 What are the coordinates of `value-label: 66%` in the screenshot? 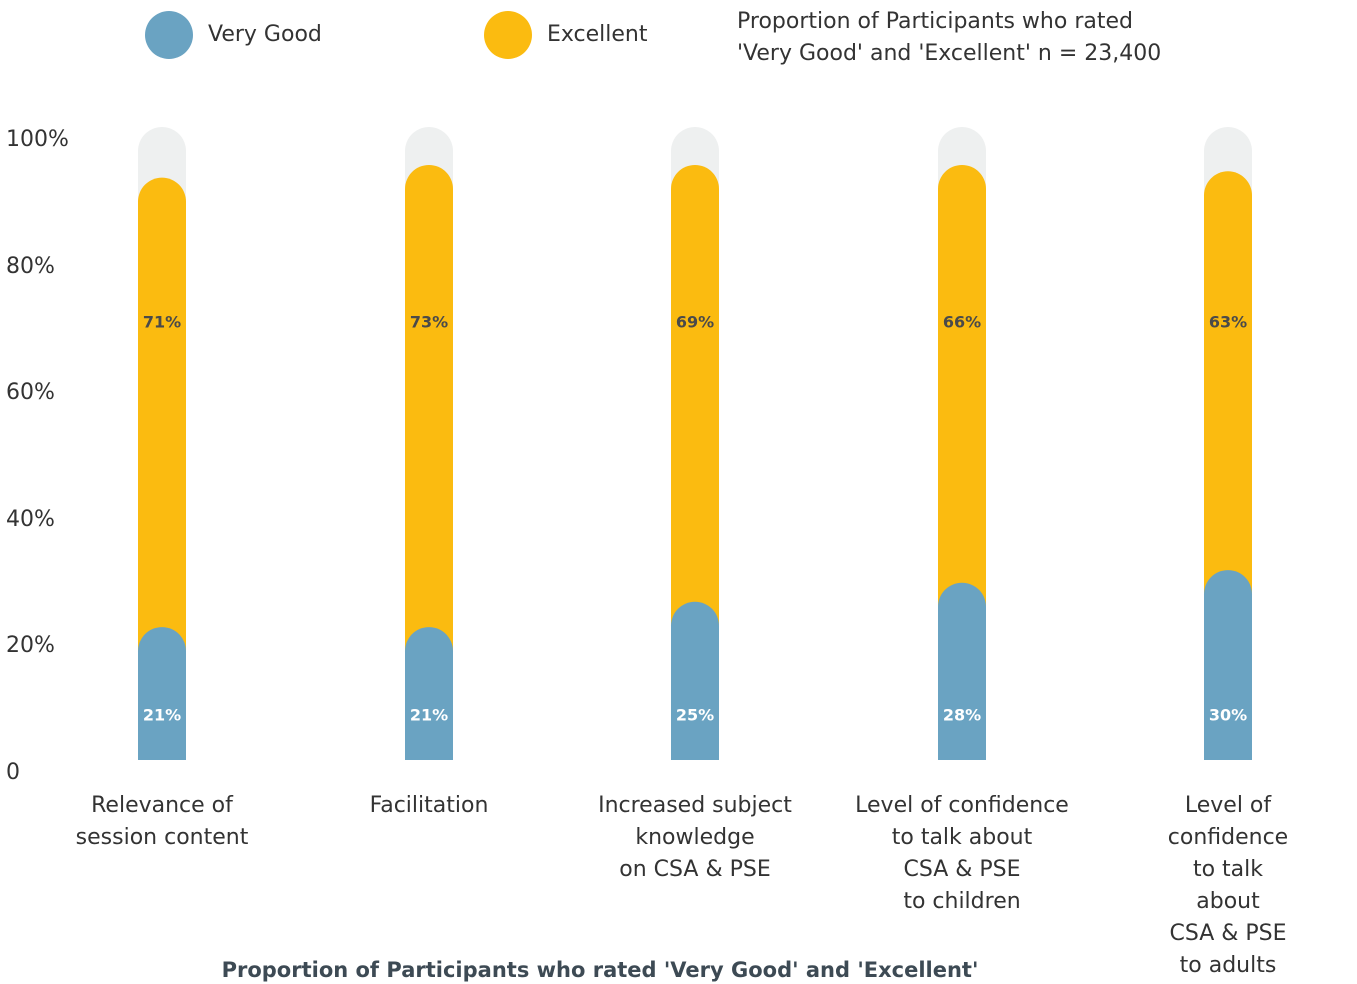 It's located at (962, 322).